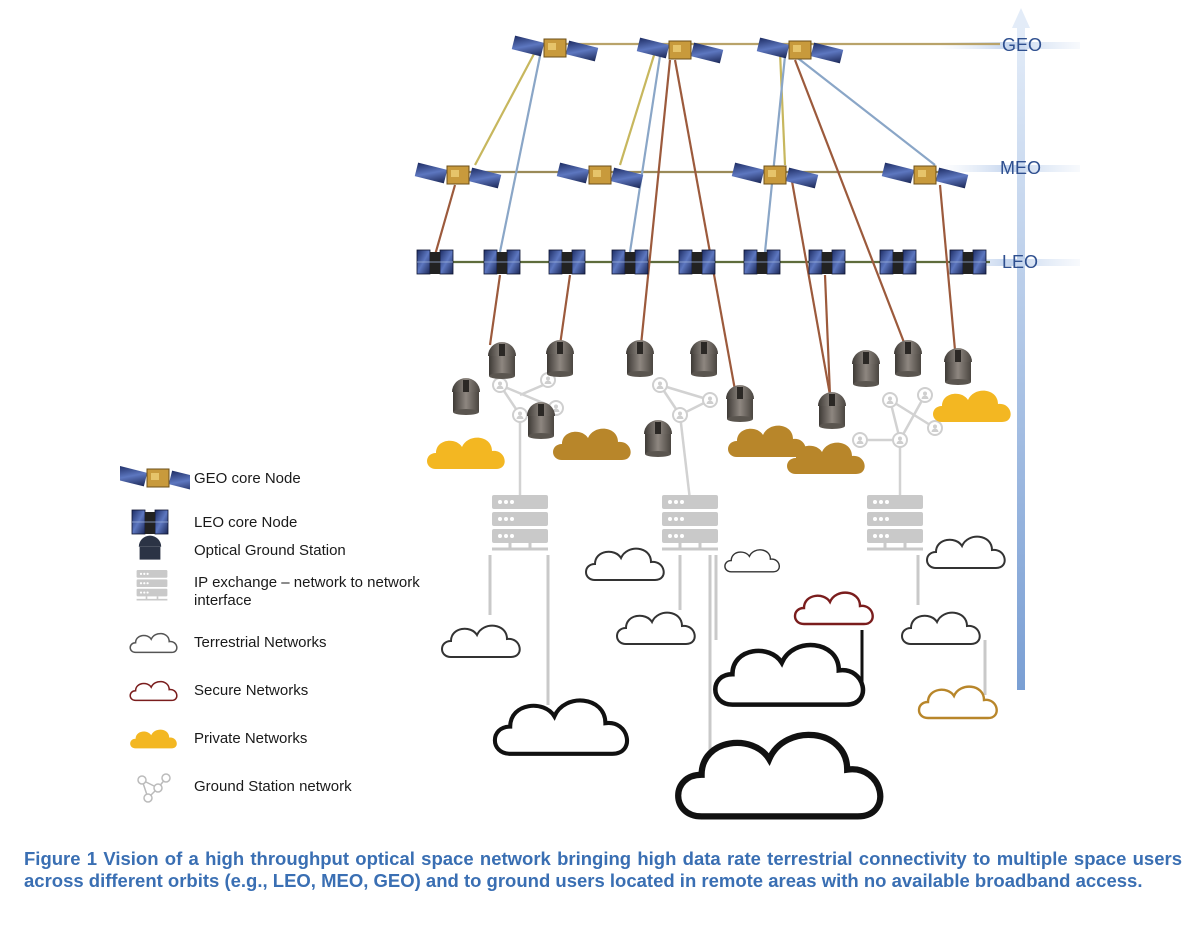 Image resolution: width=1200 pixels, height=937 pixels. Describe the element at coordinates (154, 788) in the screenshot. I see `network-graph-icon` at that location.